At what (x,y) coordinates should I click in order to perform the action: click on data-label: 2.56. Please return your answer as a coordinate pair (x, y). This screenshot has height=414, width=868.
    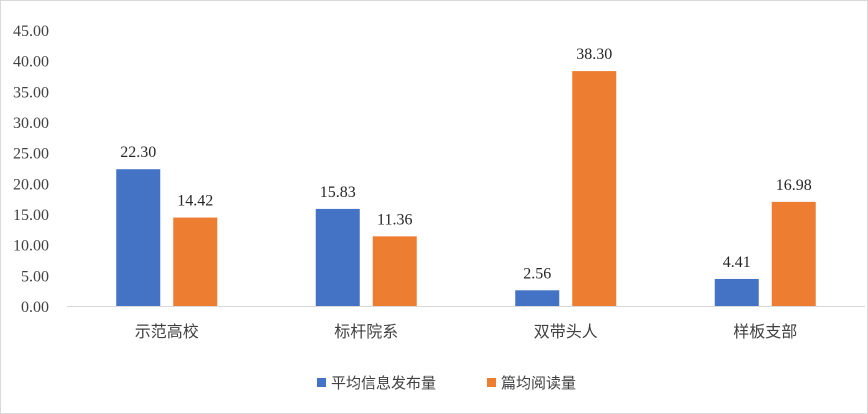
    Looking at the image, I should click on (537, 273).